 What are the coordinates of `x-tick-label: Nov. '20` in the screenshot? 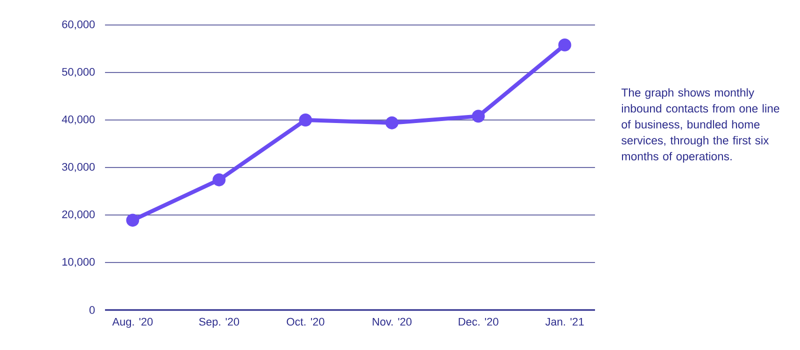 It's located at (392, 322).